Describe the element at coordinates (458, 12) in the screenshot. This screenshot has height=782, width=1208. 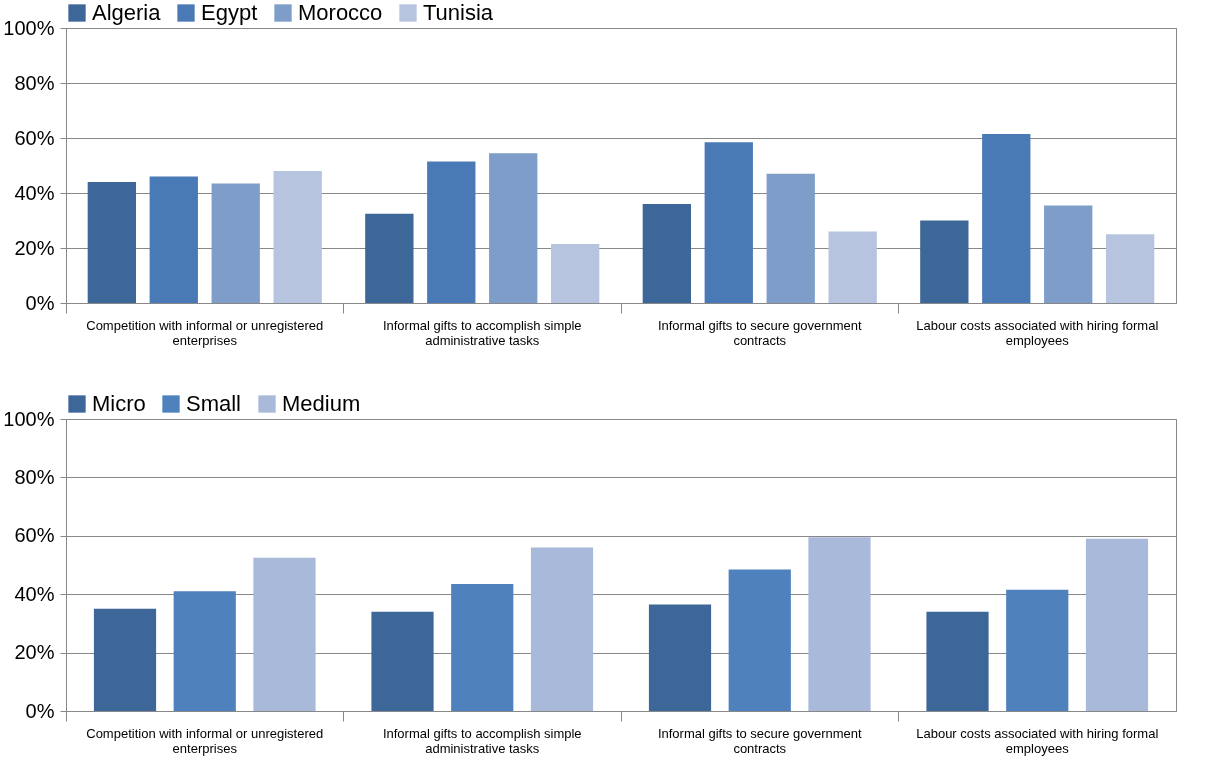
I see `legend-label: Tunisia` at that location.